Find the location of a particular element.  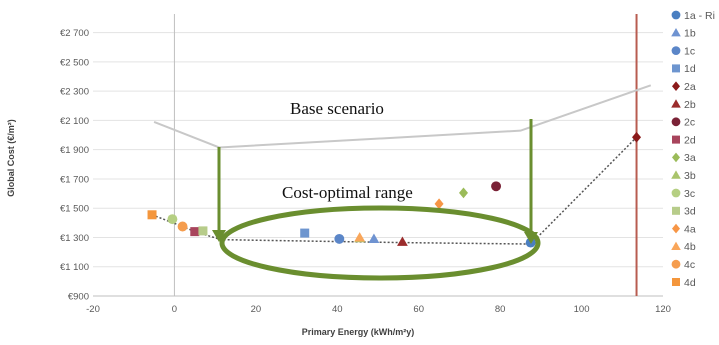

legend-item-label: 1c is located at coordinates (689, 51).